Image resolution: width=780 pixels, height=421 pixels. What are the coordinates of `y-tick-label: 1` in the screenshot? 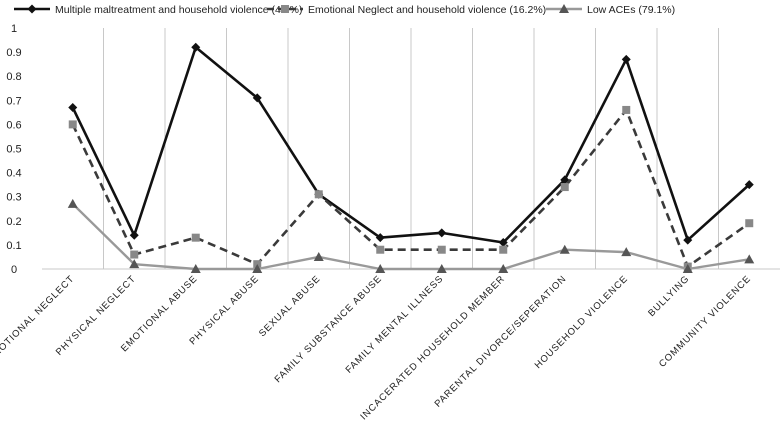 It's located at (14, 29).